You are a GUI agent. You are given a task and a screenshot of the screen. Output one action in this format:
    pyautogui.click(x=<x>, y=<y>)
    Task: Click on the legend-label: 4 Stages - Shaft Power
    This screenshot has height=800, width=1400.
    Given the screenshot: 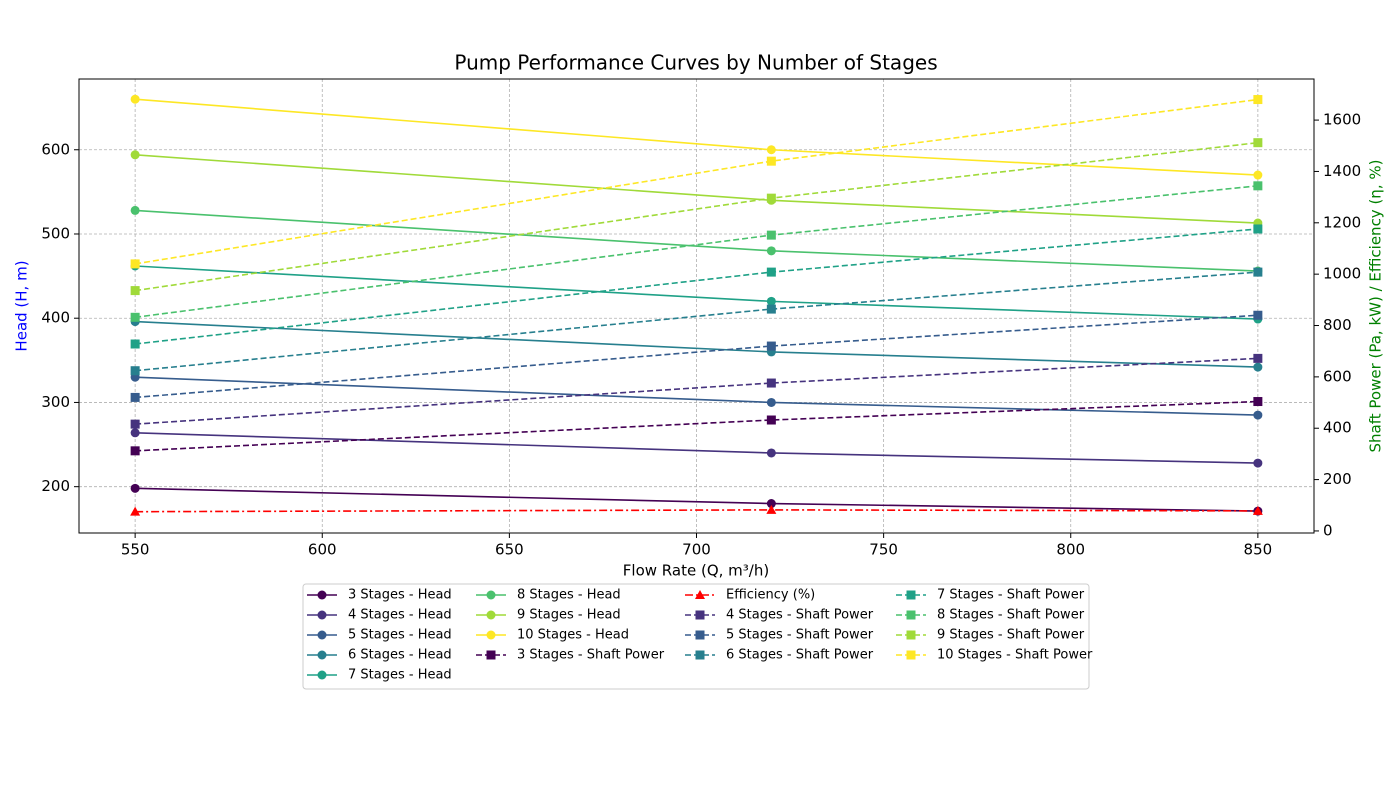 What is the action you would take?
    pyautogui.click(x=800, y=615)
    